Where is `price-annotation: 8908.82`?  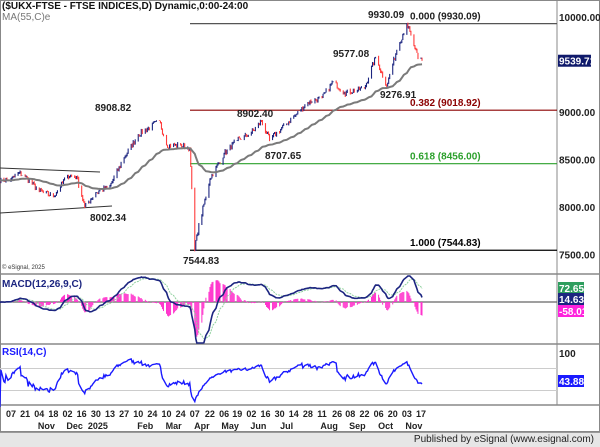 price-annotation: 8908.82 is located at coordinates (113, 108).